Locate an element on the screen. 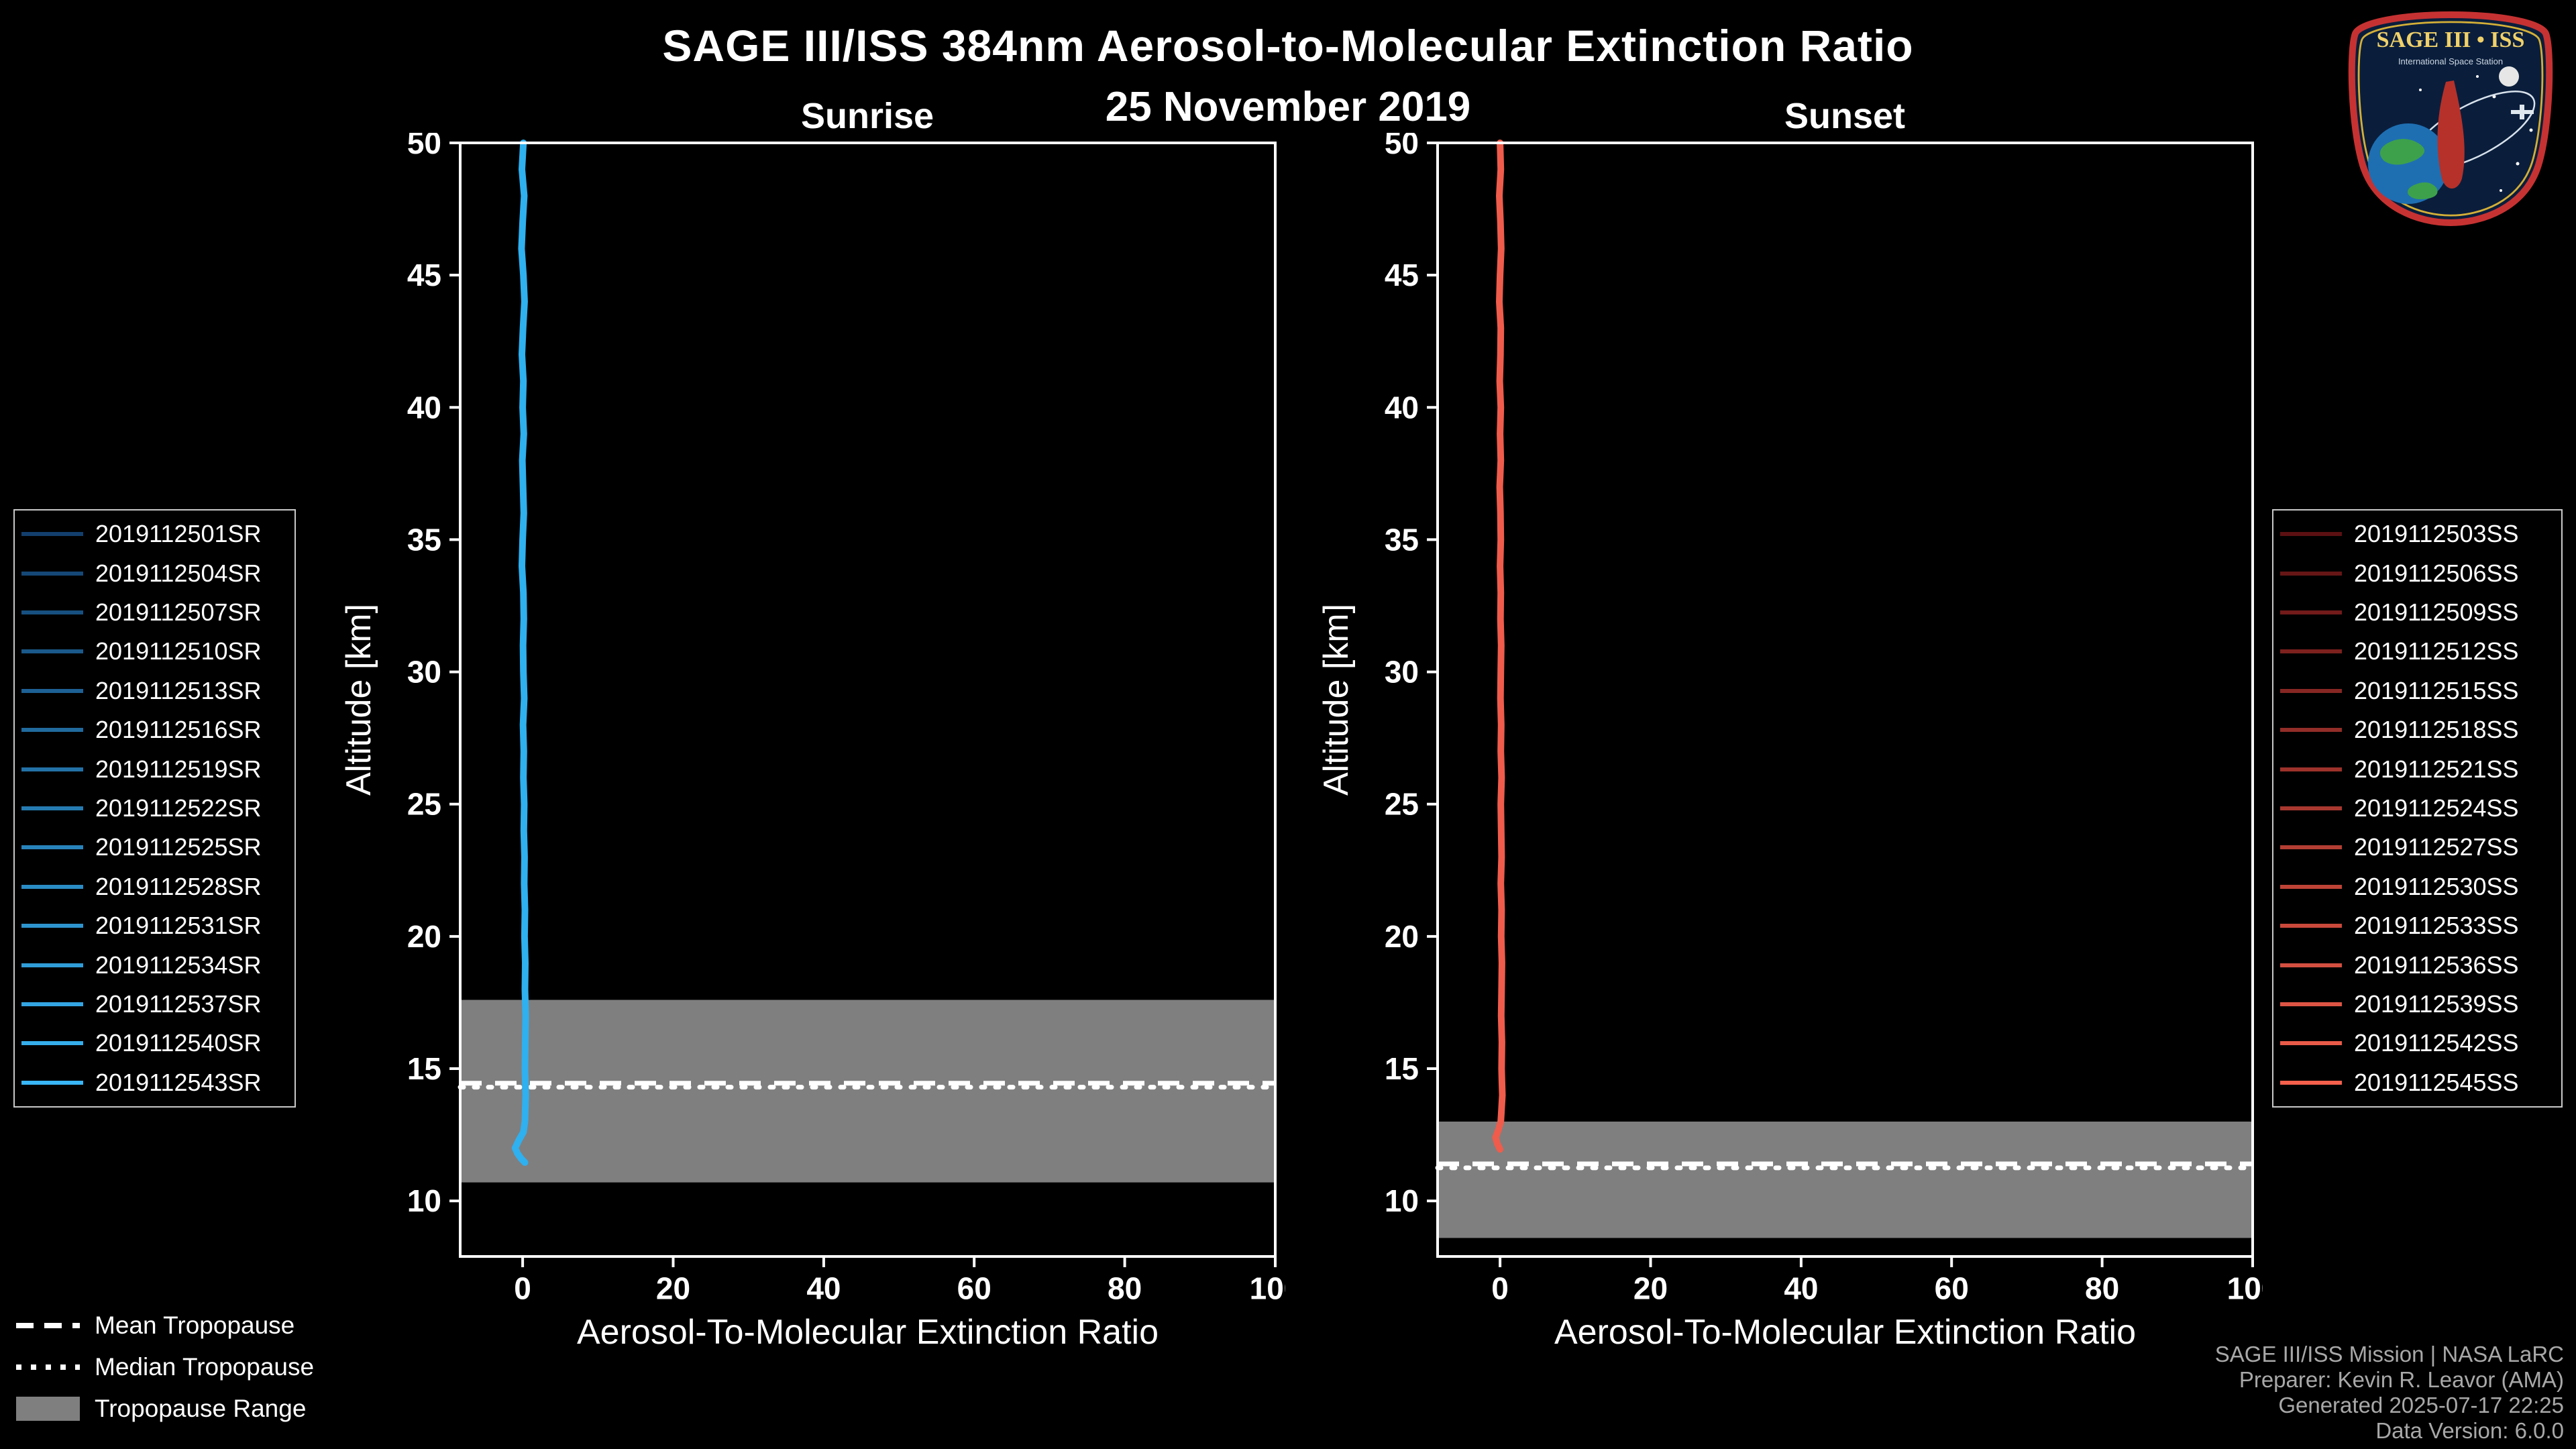 This screenshot has width=2576, height=1449. legend-entry: 2019112510SR is located at coordinates (154, 651).